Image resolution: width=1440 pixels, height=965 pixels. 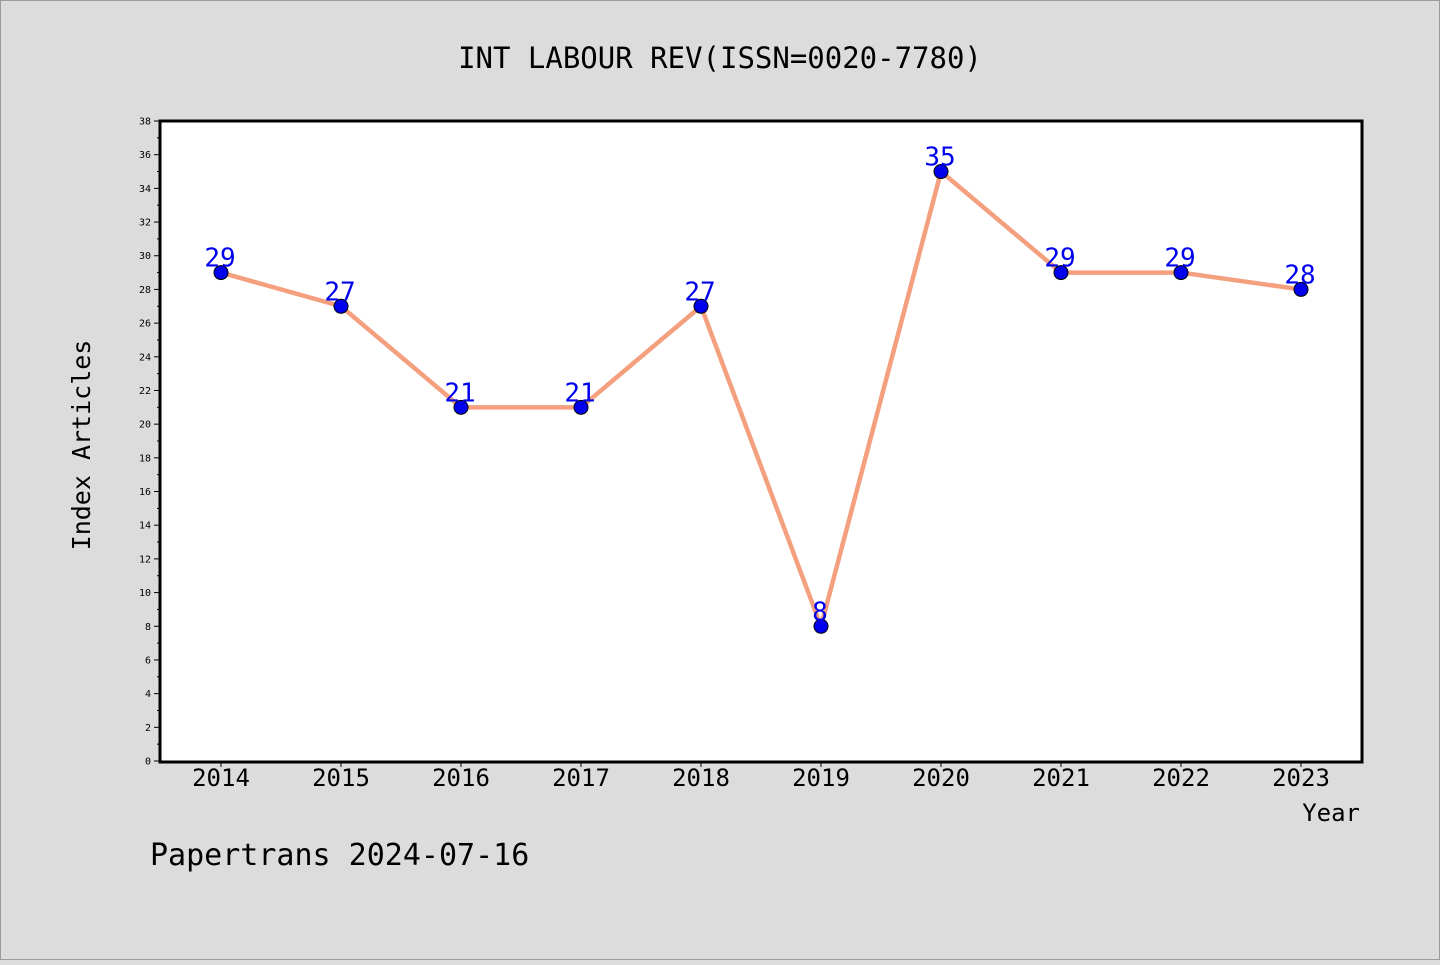 What do you see at coordinates (148, 762) in the screenshot?
I see `y-tick-label: 0` at bounding box center [148, 762].